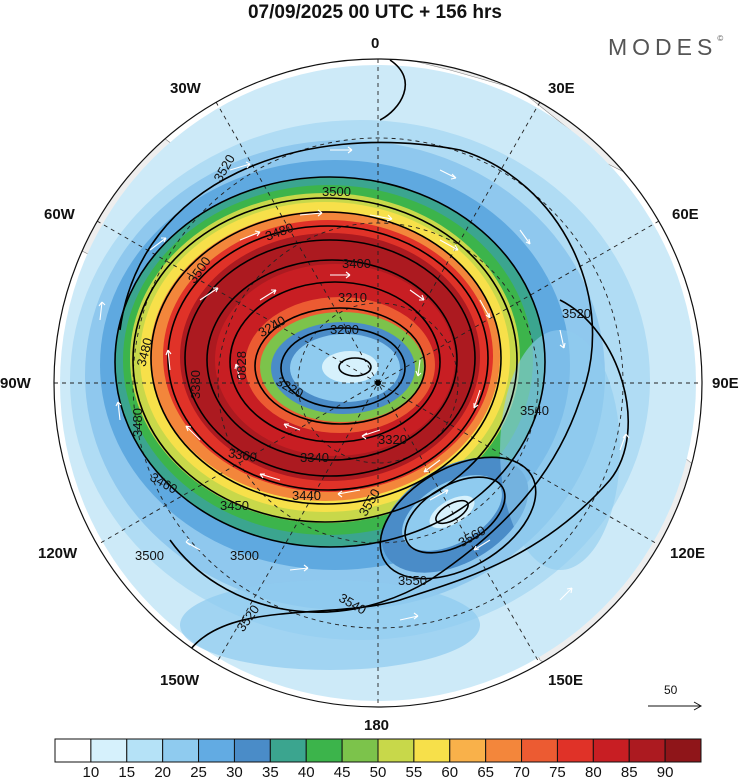  What do you see at coordinates (375, 43) in the screenshot?
I see `lon-label-0: 0` at bounding box center [375, 43].